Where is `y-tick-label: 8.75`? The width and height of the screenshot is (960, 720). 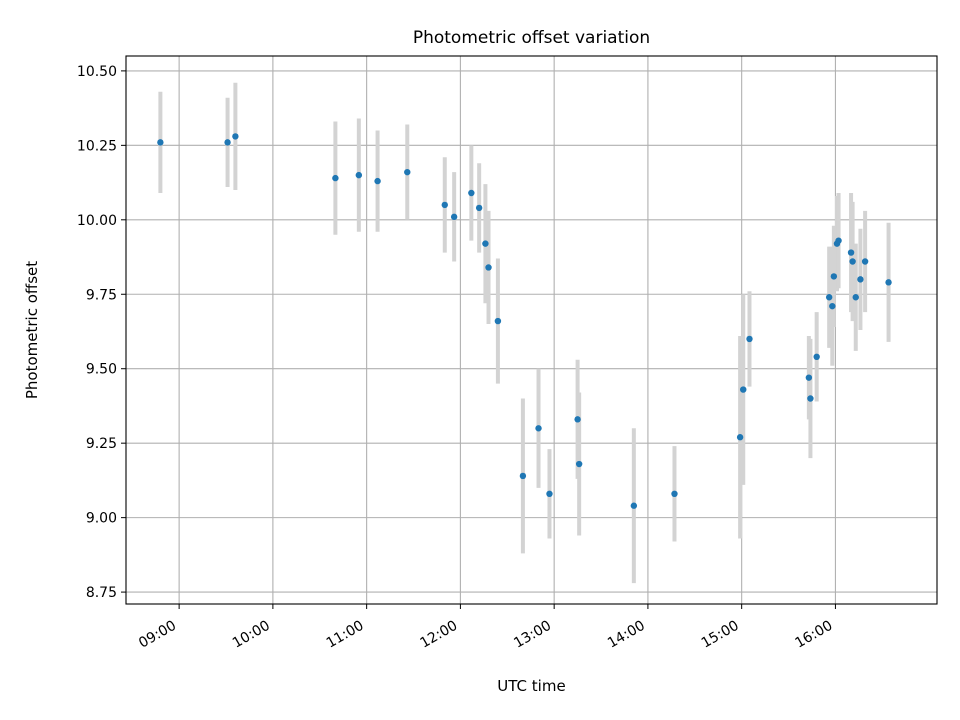
y-tick-label: 8.75 is located at coordinates (101, 593).